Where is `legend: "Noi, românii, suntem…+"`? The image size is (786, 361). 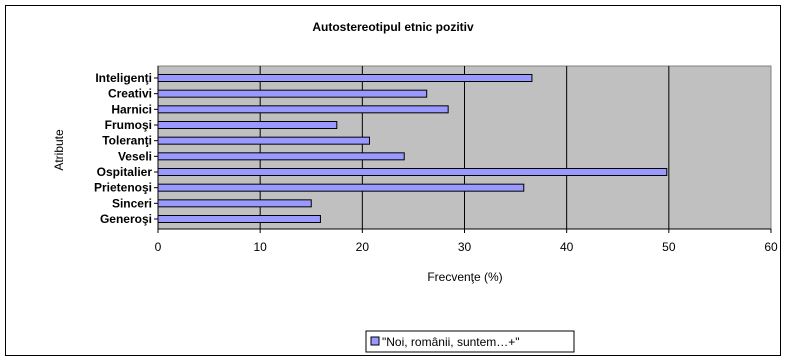 legend: "Noi, românii, suntem…+" is located at coordinates (470, 341).